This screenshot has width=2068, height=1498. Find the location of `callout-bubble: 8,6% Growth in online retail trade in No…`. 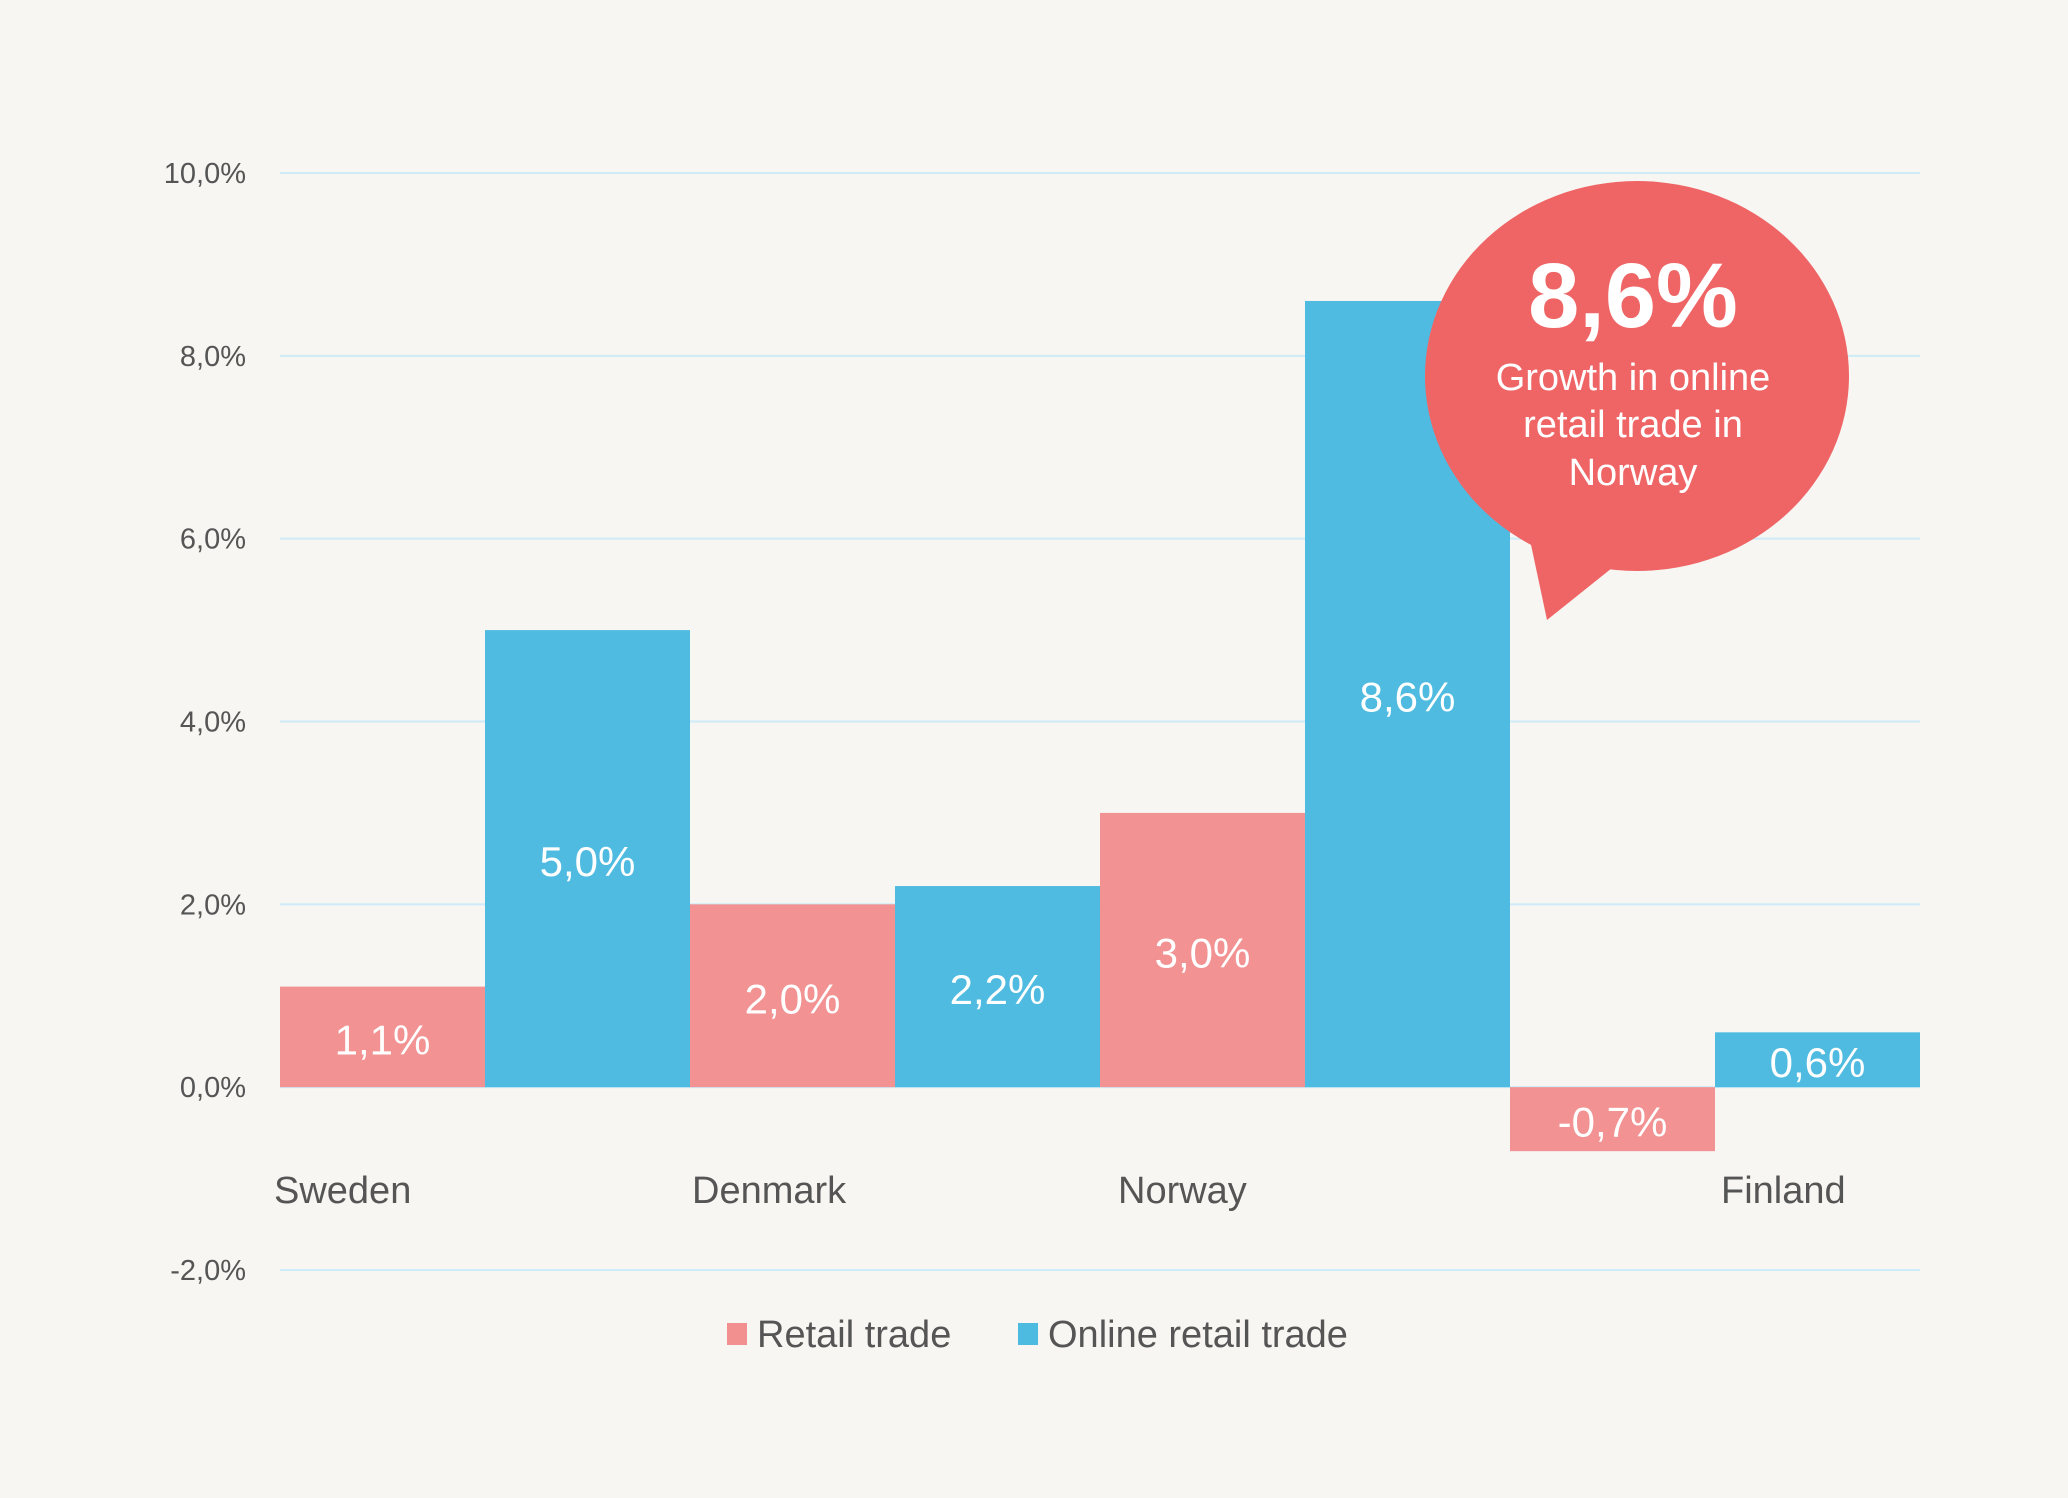

callout-bubble: 8,6% Growth in online retail trade in No… is located at coordinates (1637, 400).